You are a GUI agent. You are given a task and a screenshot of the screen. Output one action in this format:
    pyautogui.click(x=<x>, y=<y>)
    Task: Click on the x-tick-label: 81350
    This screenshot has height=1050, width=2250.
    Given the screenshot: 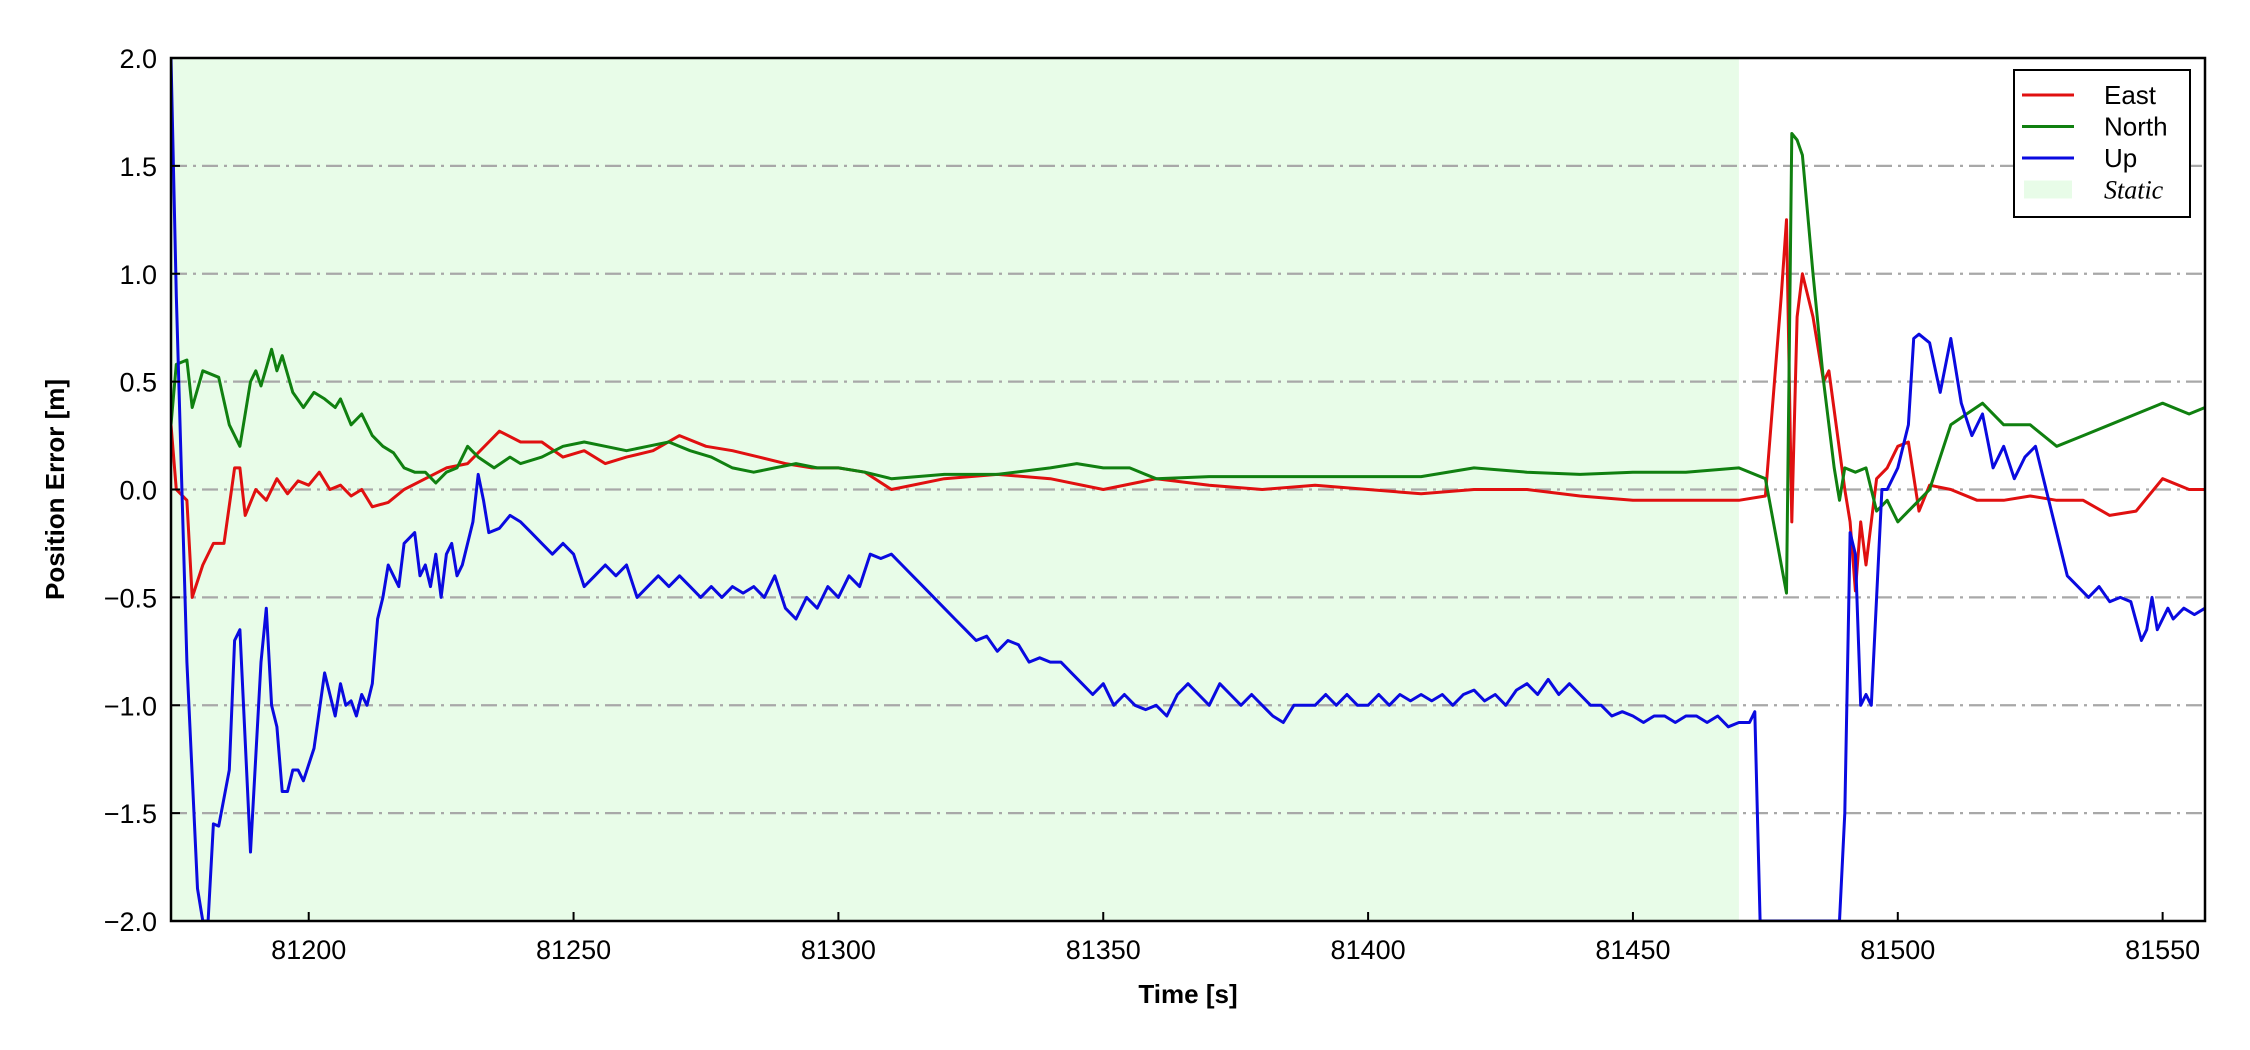 What is the action you would take?
    pyautogui.click(x=1103, y=950)
    